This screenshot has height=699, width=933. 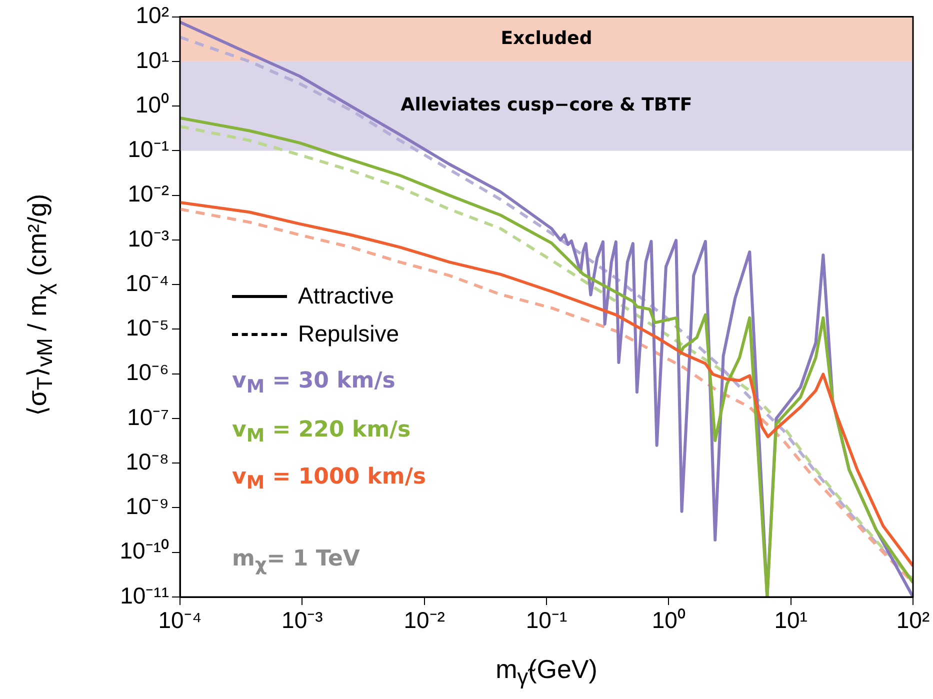 I want to click on annotation: Attractive, so click(x=346, y=296).